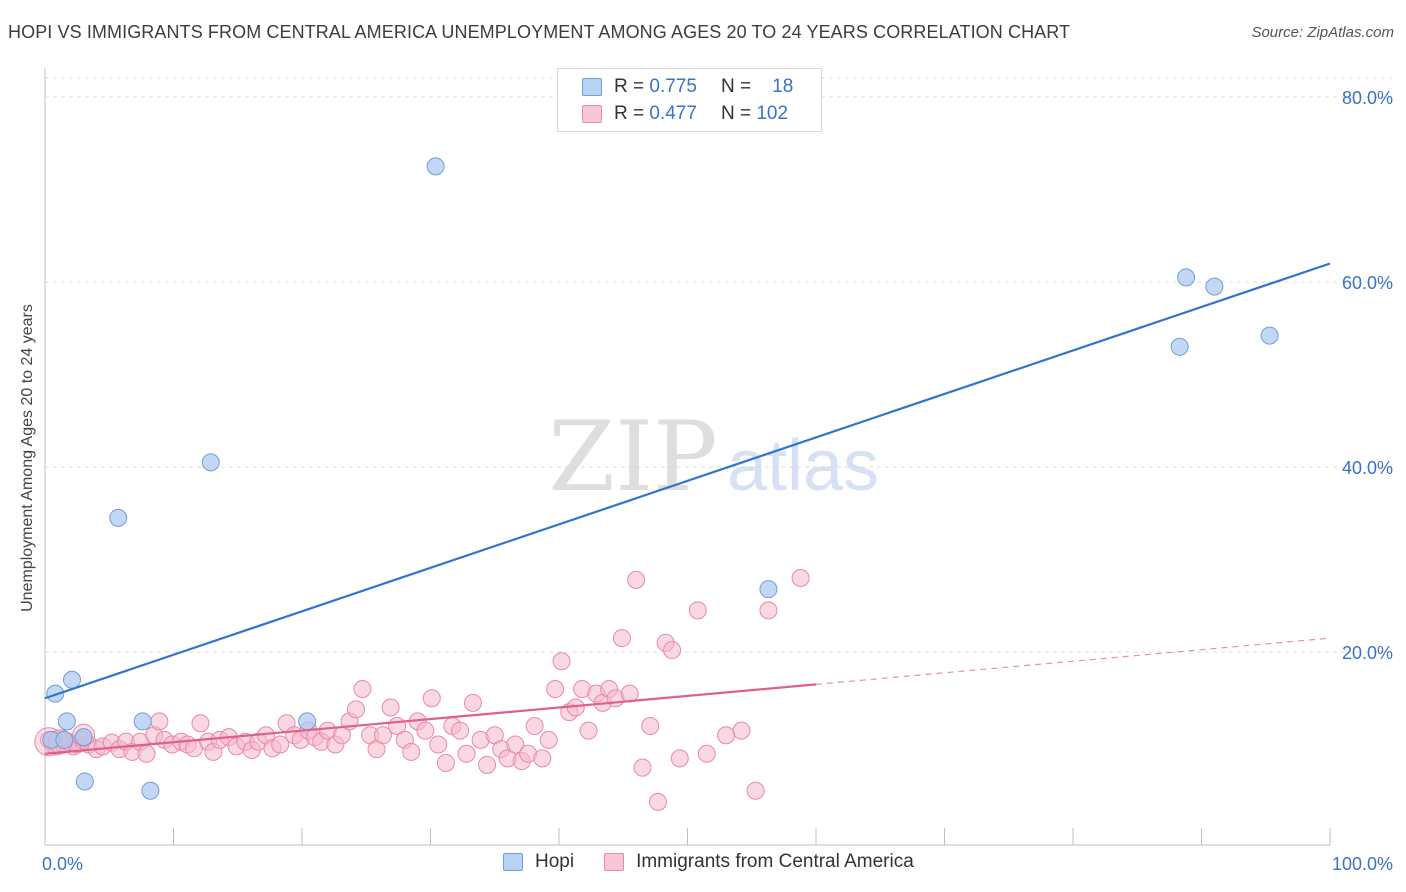 The height and width of the screenshot is (892, 1406). What do you see at coordinates (772, 113) in the screenshot?
I see `legend-n-value-immigrants: 102` at bounding box center [772, 113].